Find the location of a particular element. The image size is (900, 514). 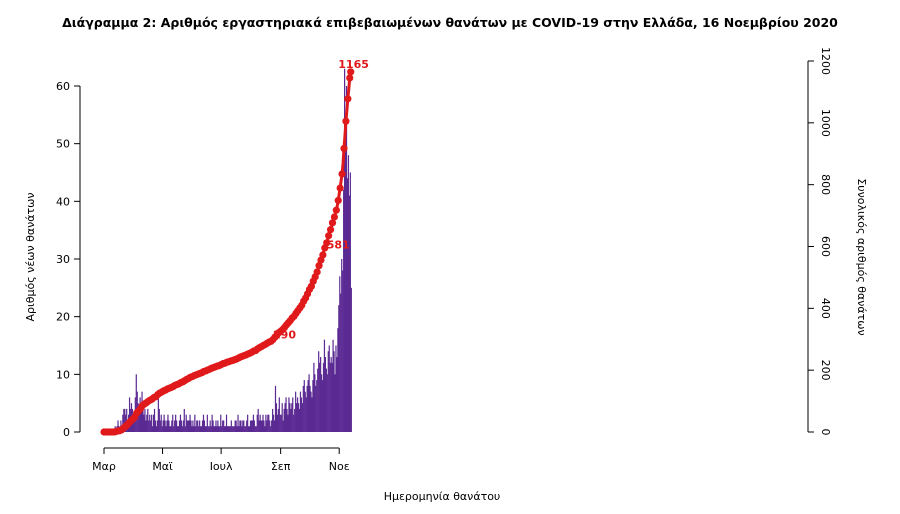

annotation-label: 290 is located at coordinates (284, 334).